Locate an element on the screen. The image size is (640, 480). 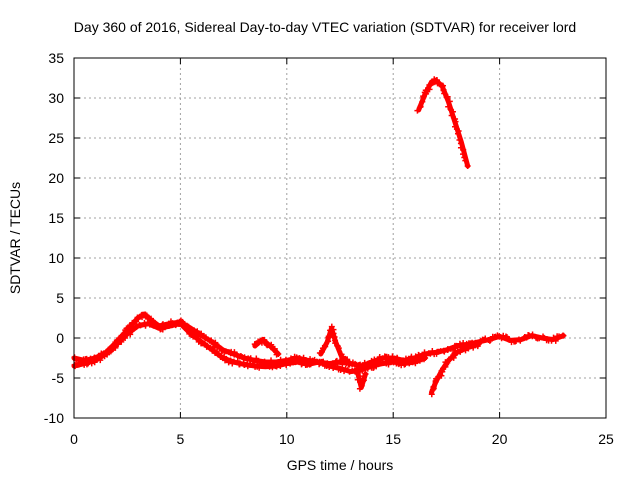
x-axis-title: GPS time / hours is located at coordinates (340, 465).